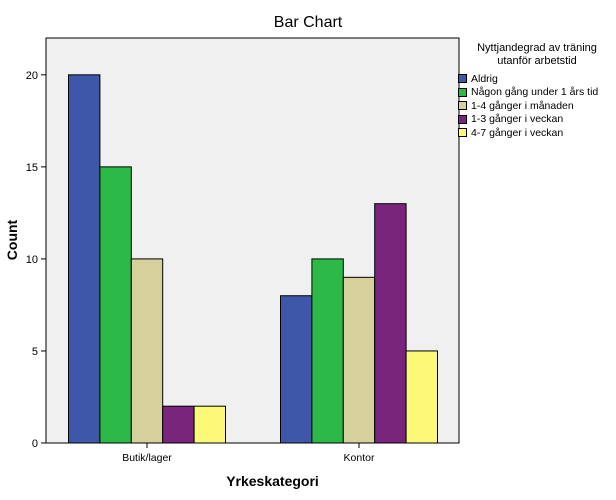 The image size is (616, 500). I want to click on y-tick-label: 0, so click(35, 444).